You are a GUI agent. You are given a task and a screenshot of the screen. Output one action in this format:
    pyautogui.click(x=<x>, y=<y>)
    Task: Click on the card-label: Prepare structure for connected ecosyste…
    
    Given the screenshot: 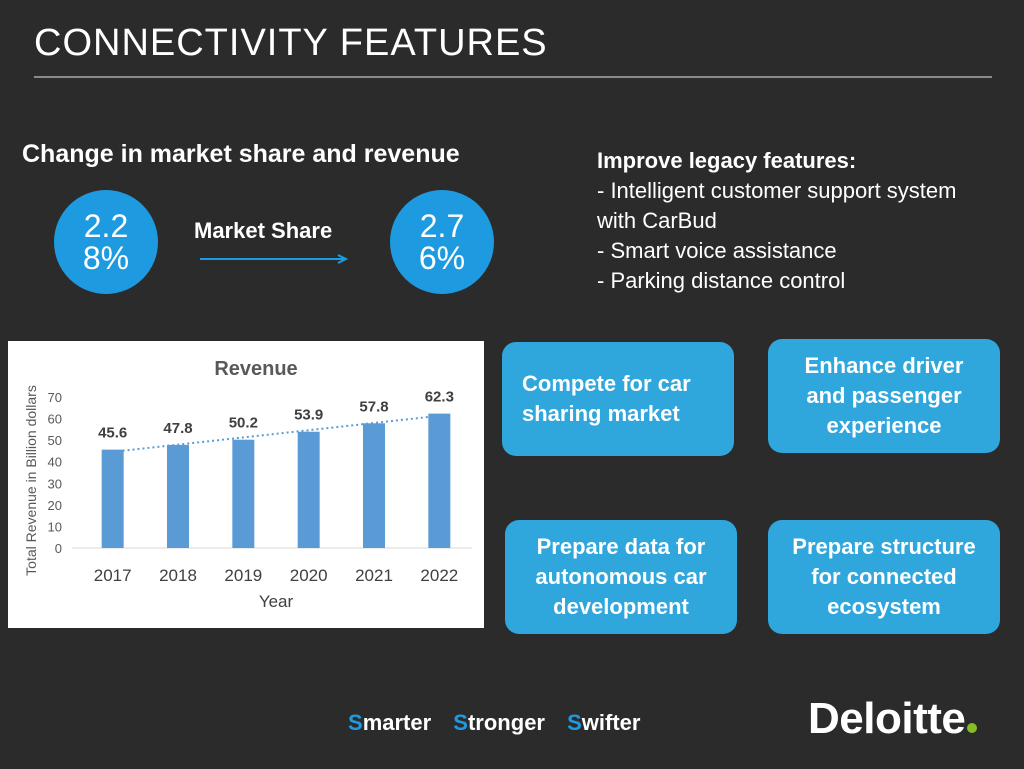 What is the action you would take?
    pyautogui.click(x=884, y=576)
    